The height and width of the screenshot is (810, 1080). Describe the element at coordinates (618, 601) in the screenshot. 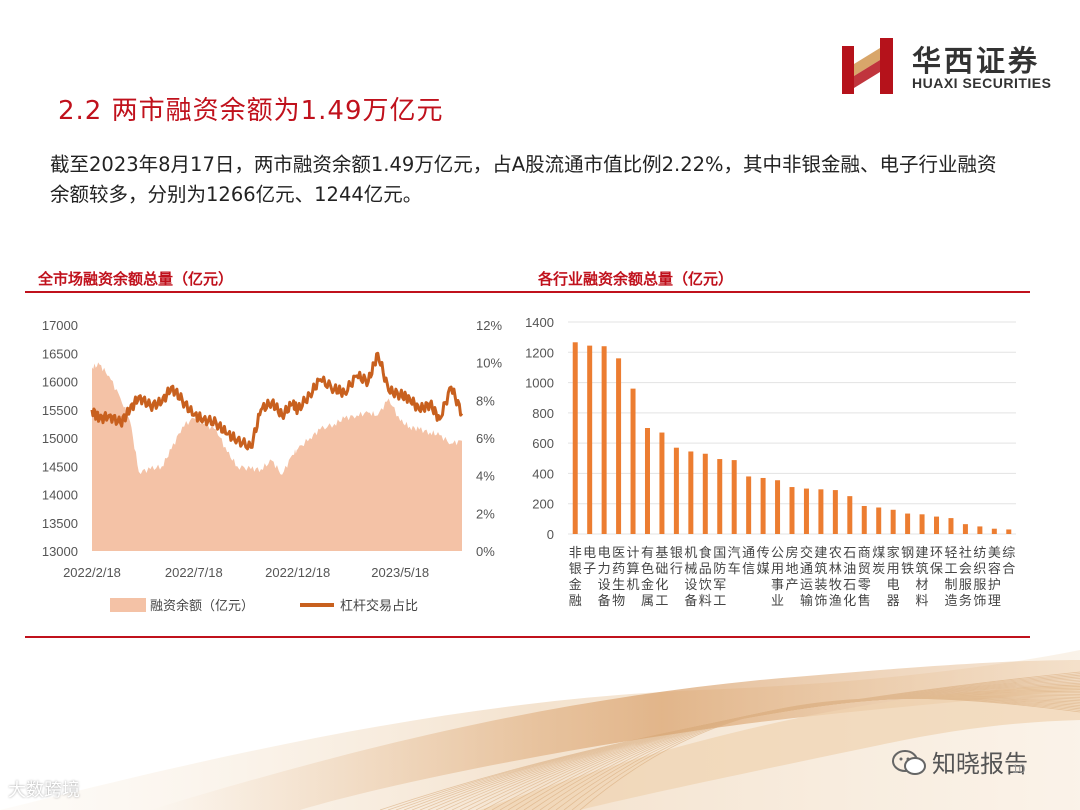

I see `category-label: 物` at that location.